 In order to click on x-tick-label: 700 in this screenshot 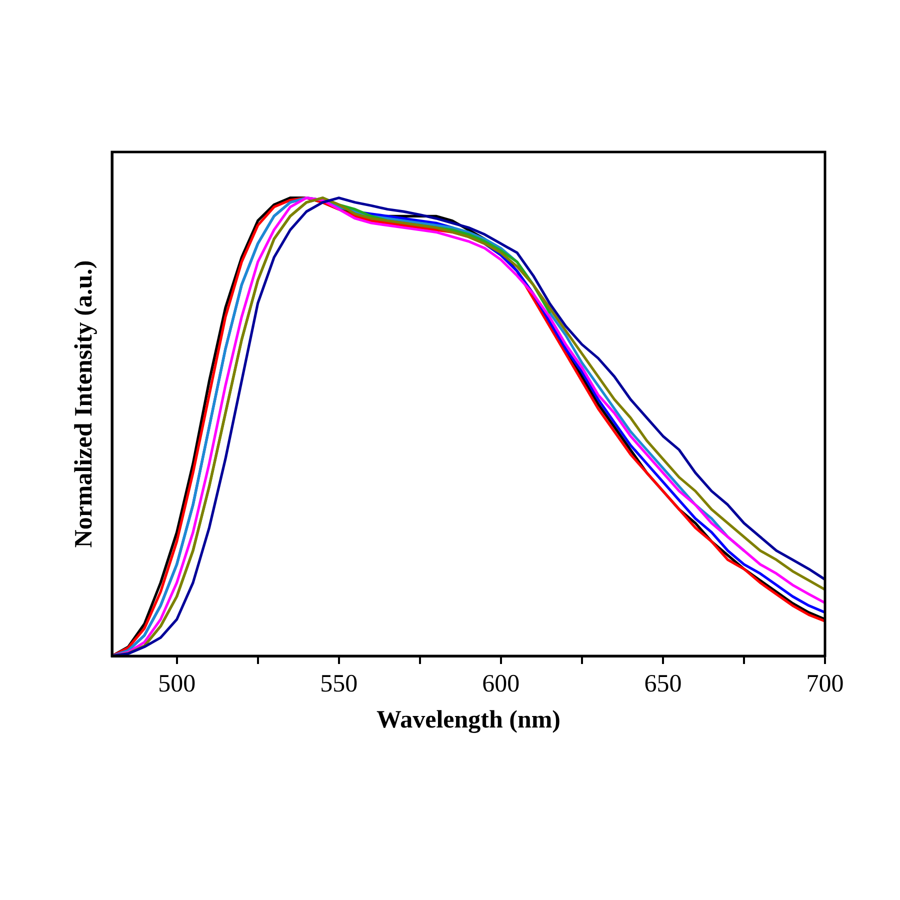, I will do `click(825, 684)`.